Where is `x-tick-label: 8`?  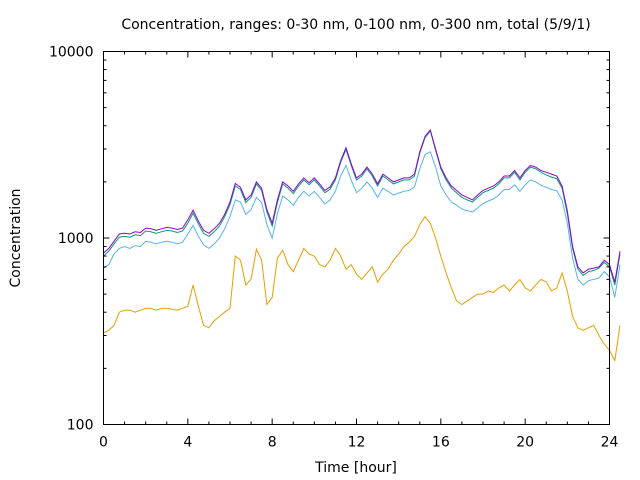
x-tick-label: 8 is located at coordinates (272, 443).